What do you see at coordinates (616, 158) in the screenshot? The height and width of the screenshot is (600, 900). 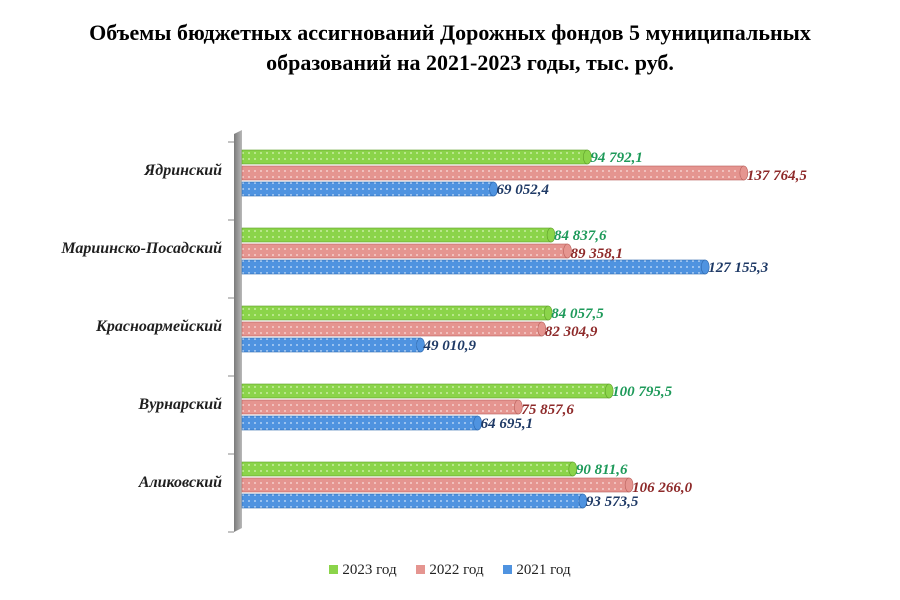 I see `value-label: 94 792,1` at bounding box center [616, 158].